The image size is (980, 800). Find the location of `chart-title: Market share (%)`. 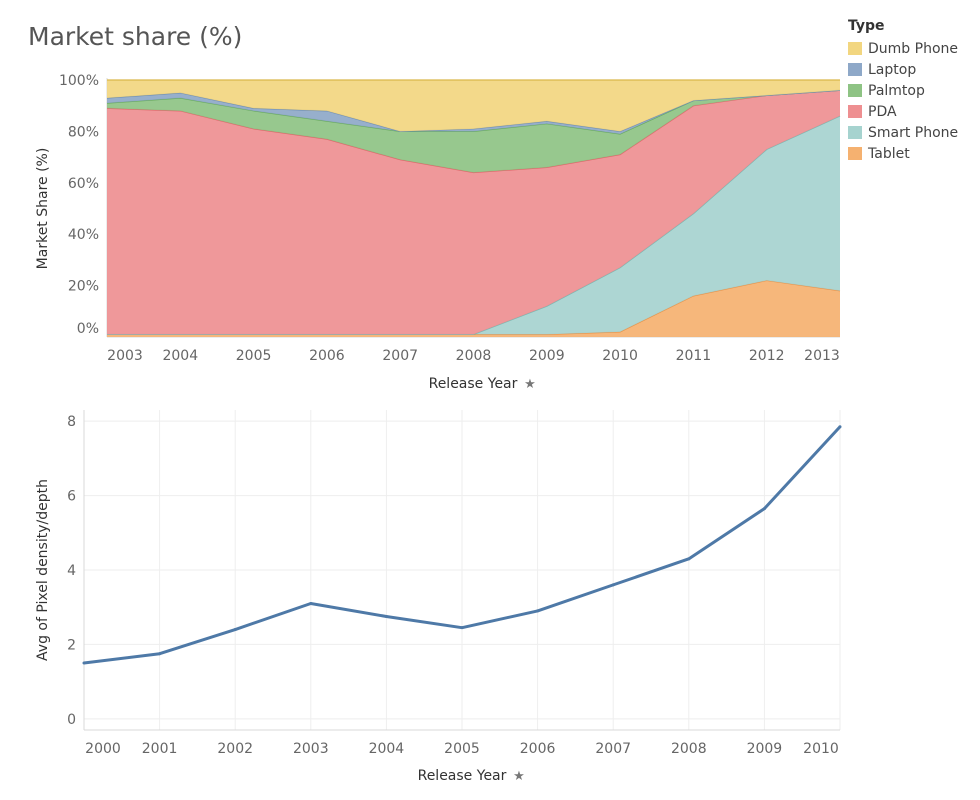

chart-title: Market share (%) is located at coordinates (135, 36).